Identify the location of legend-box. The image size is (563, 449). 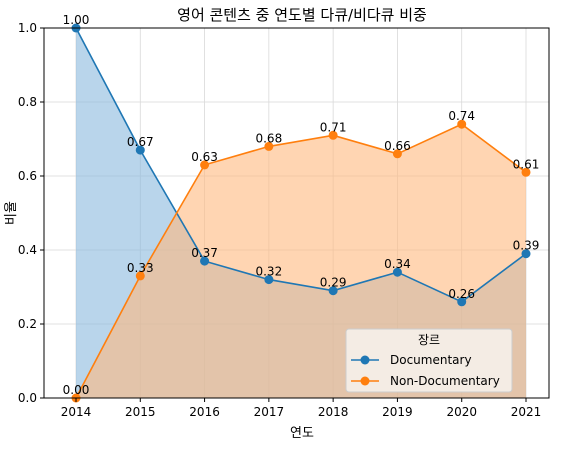
(429, 360).